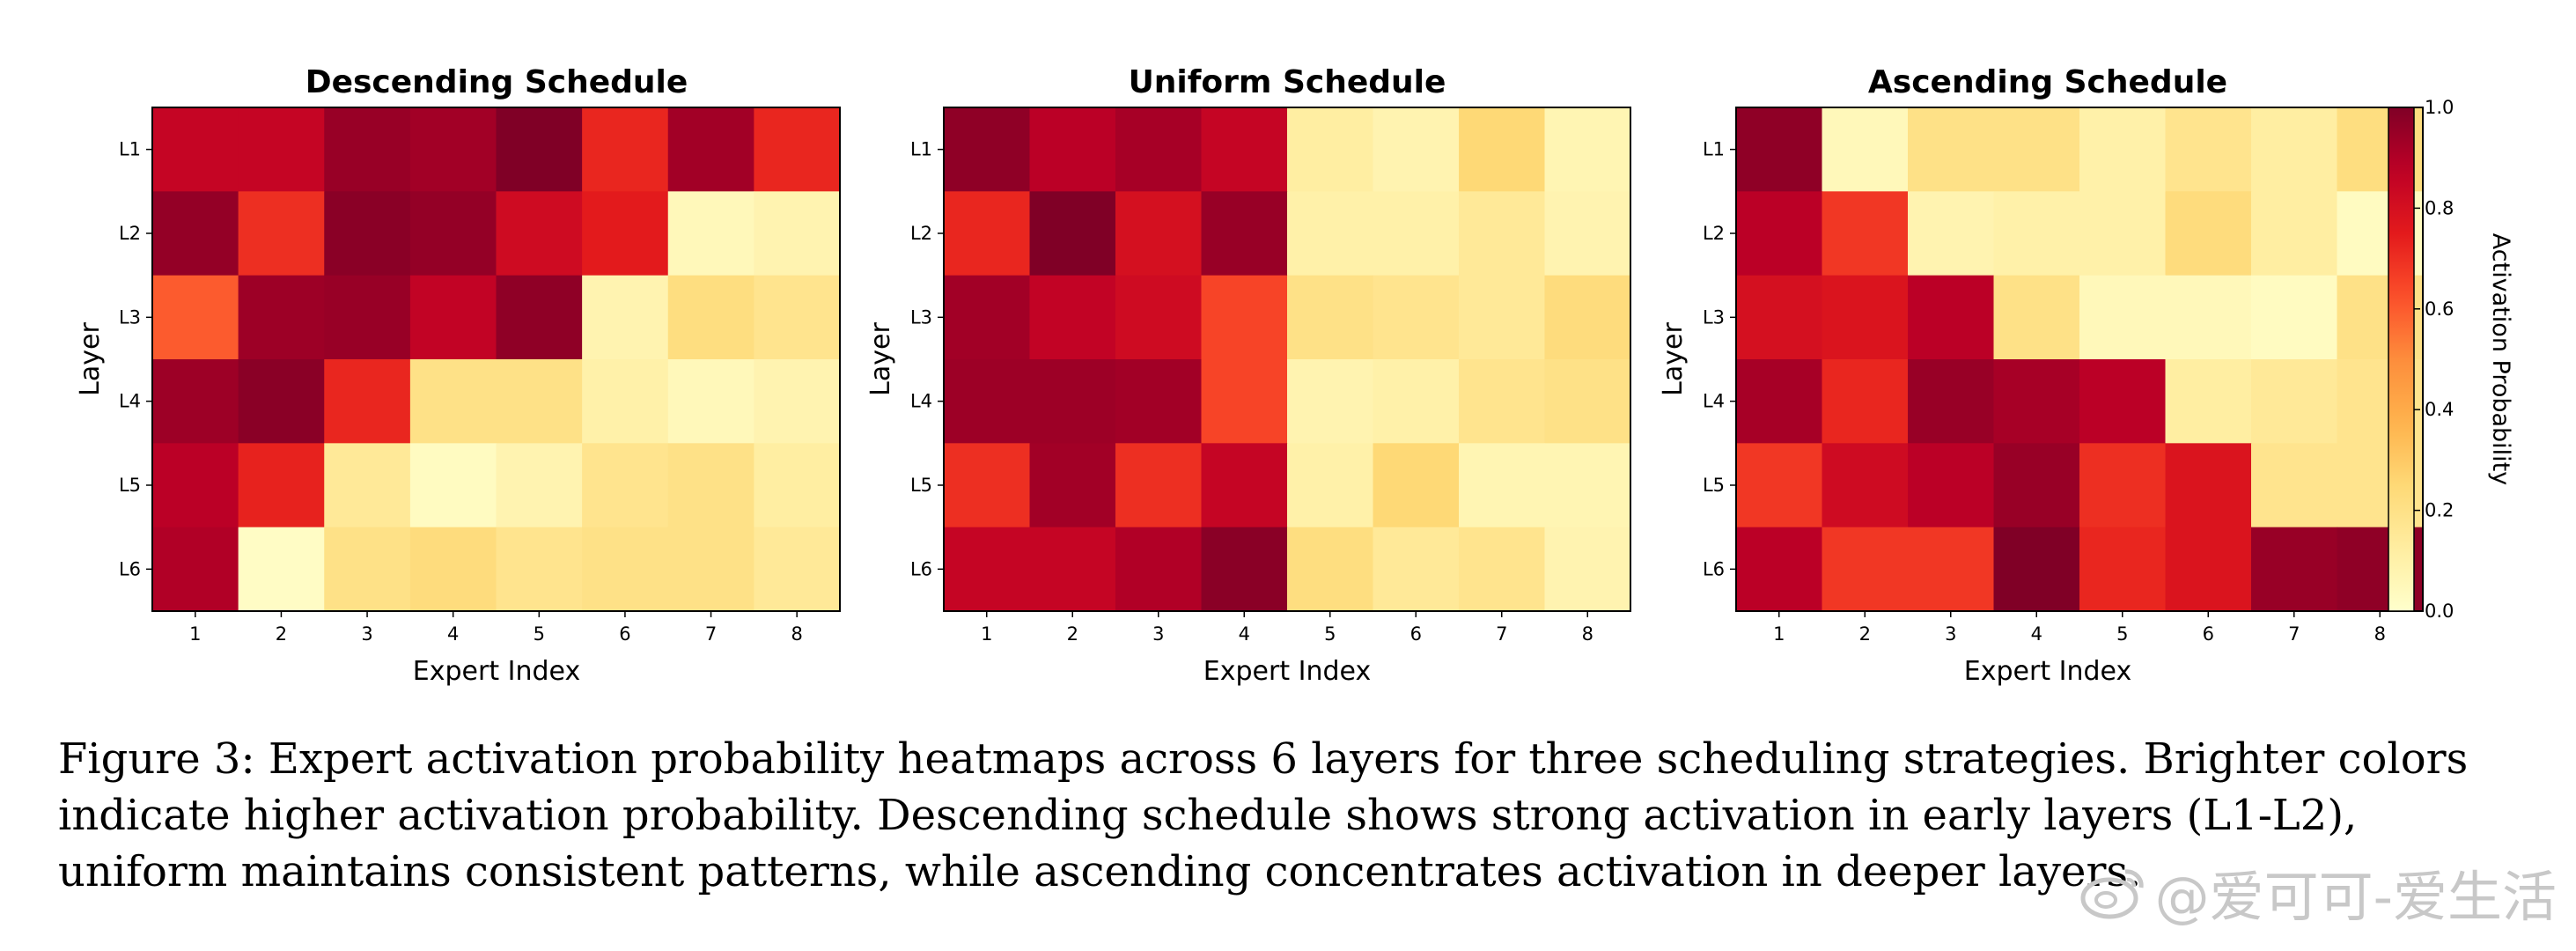 The height and width of the screenshot is (951, 2576). Describe the element at coordinates (2112, 894) in the screenshot. I see `weibo-icon` at that location.